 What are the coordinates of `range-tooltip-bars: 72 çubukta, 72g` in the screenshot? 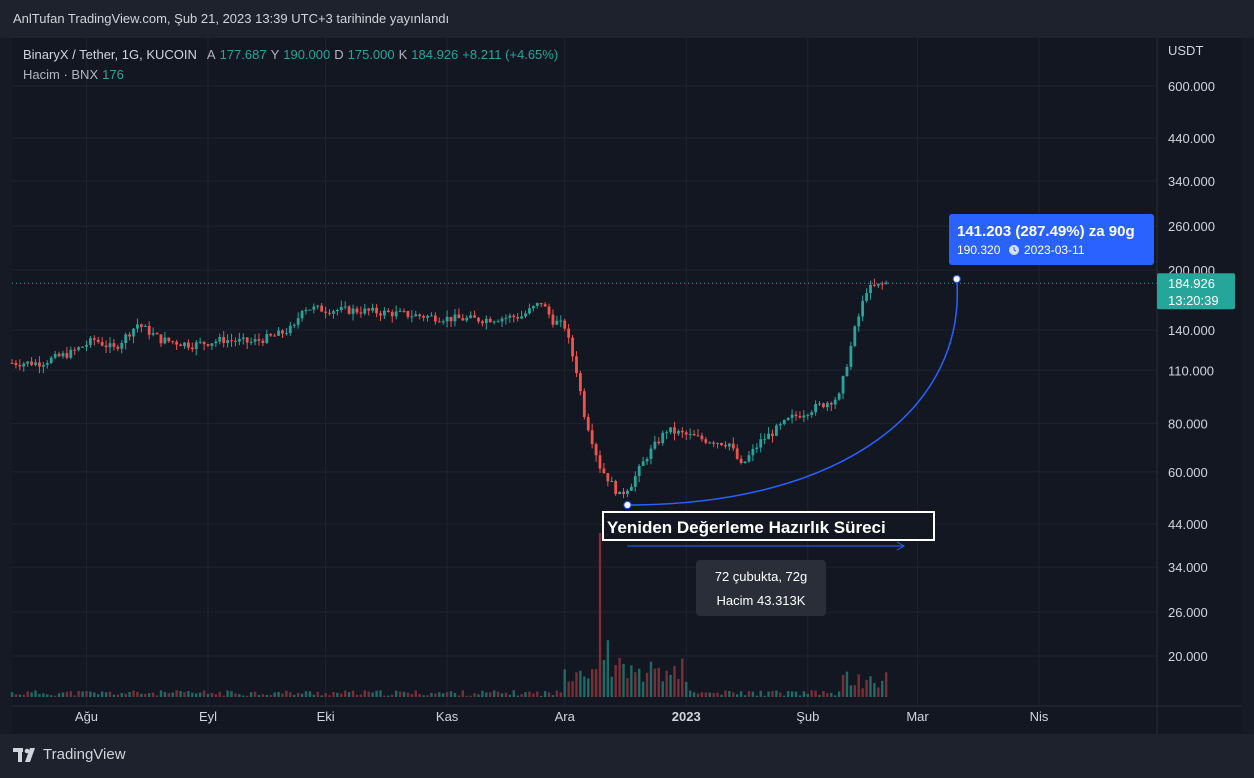 It's located at (761, 576).